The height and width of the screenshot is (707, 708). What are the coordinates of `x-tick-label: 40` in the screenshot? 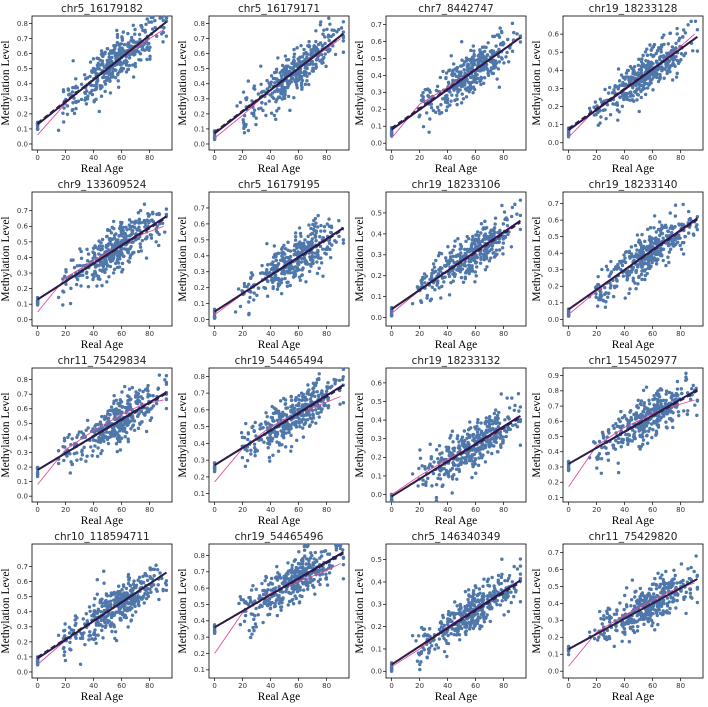 It's located at (270, 334).